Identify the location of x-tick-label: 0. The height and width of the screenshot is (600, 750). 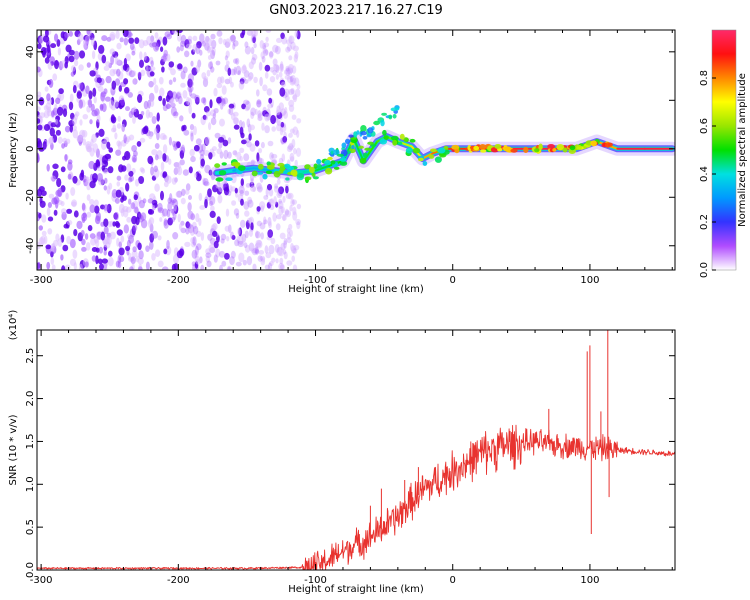
(453, 280).